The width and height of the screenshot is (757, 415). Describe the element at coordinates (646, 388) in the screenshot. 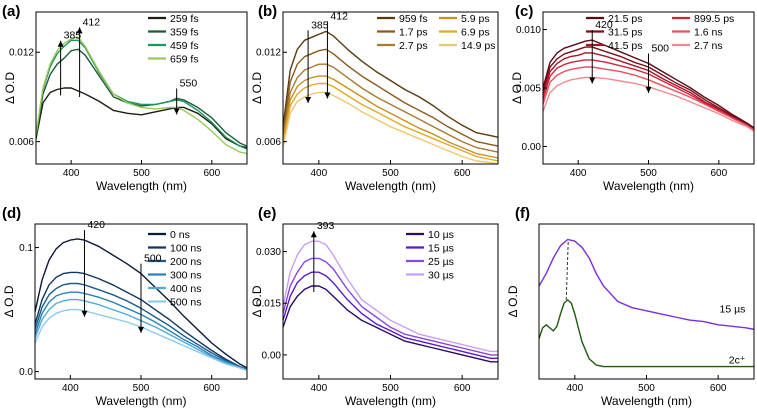

I see `x-tick-label-f-1: 500` at that location.